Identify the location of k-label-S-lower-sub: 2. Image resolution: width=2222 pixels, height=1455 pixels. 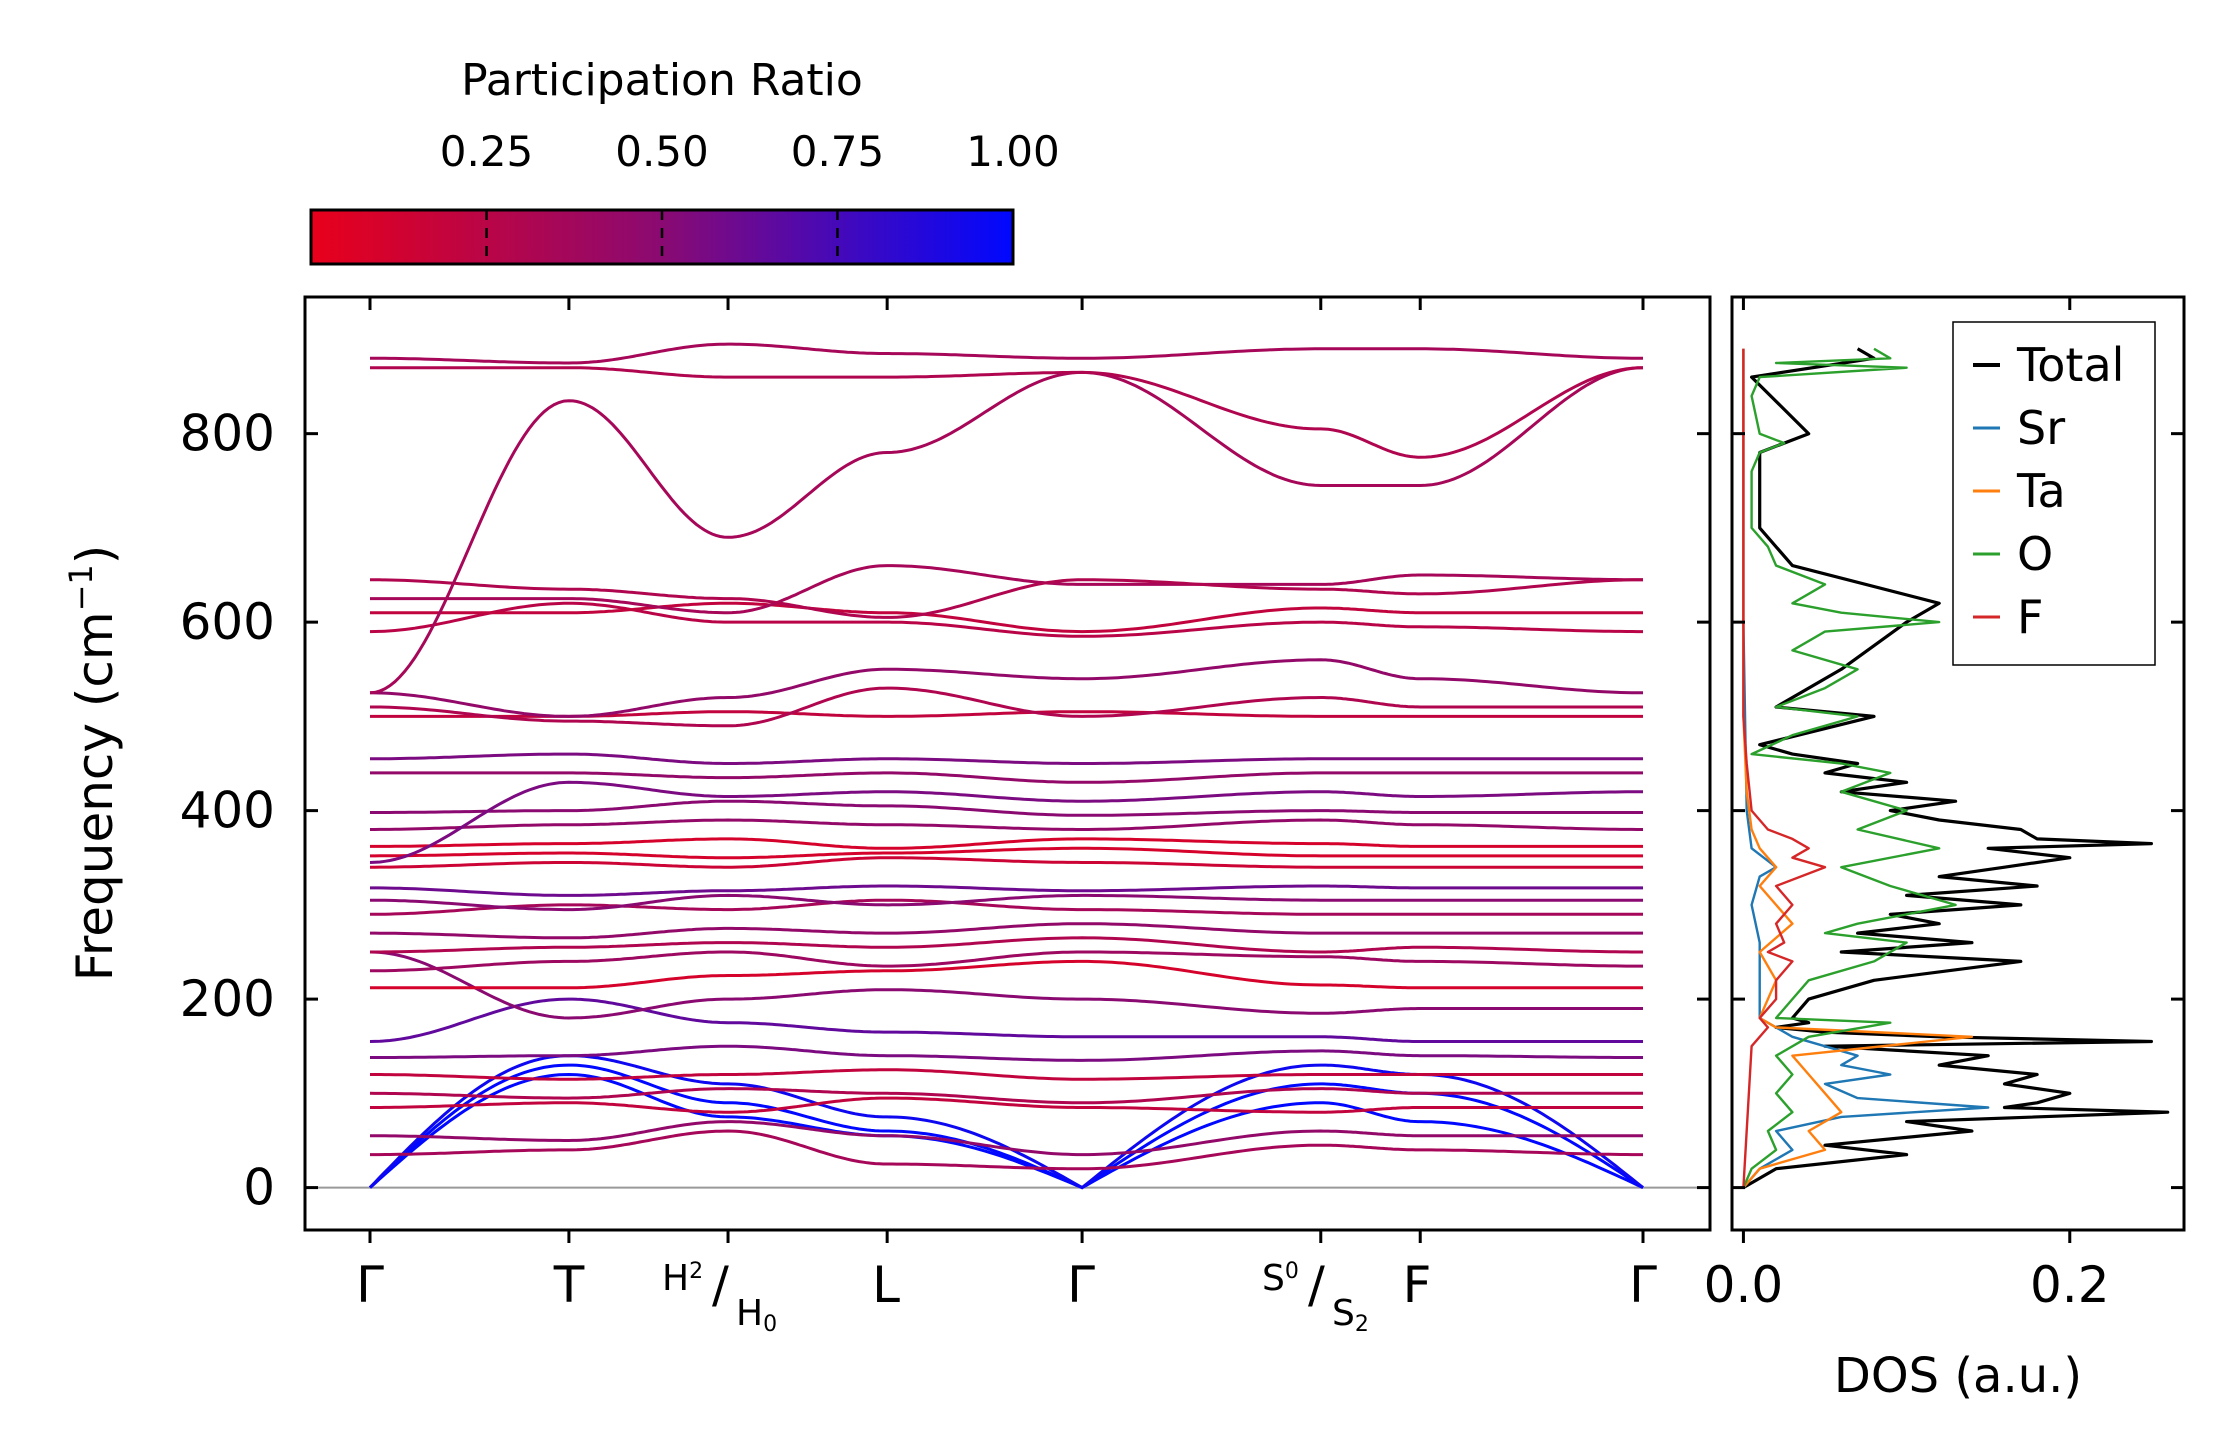
(1362, 1324).